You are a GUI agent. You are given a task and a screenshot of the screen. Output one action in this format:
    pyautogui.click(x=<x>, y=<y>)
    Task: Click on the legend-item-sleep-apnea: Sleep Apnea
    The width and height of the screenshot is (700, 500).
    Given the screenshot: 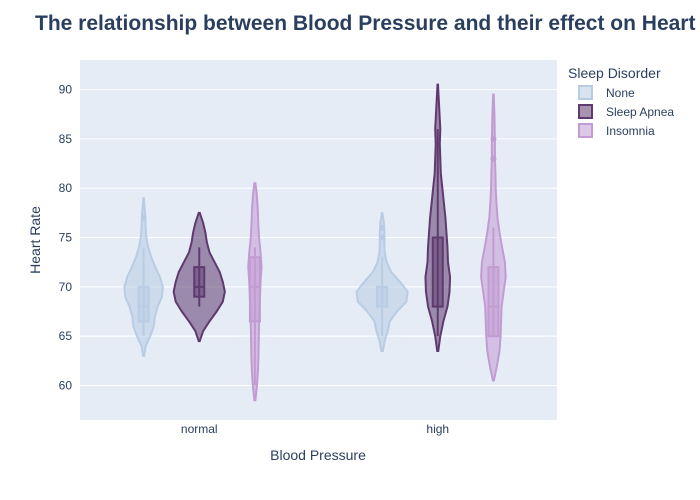 What is the action you would take?
    pyautogui.click(x=626, y=111)
    